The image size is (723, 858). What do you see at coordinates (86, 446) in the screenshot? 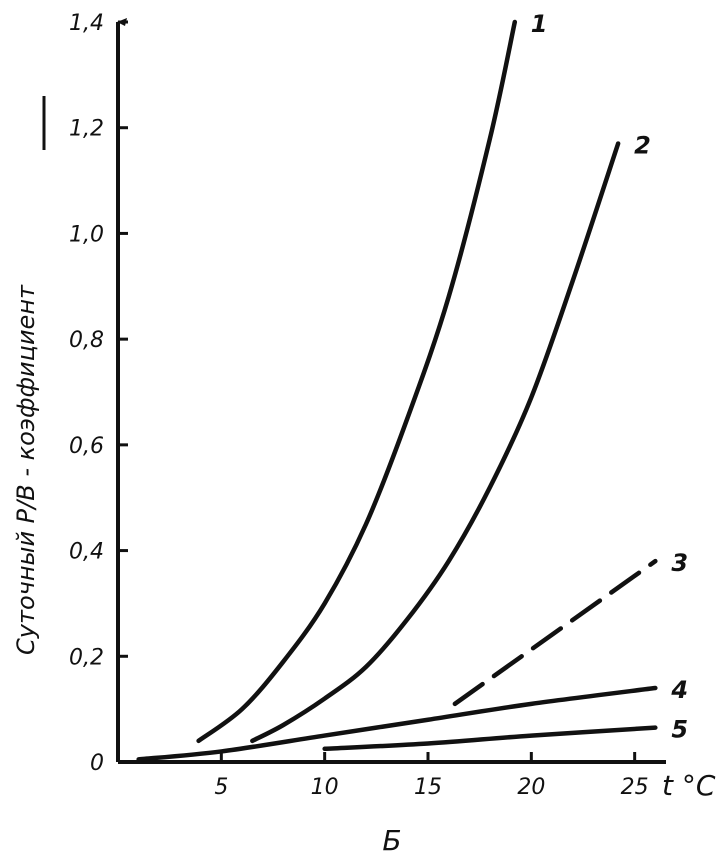
I see `y-tick-label: 0,6` at bounding box center [86, 446].